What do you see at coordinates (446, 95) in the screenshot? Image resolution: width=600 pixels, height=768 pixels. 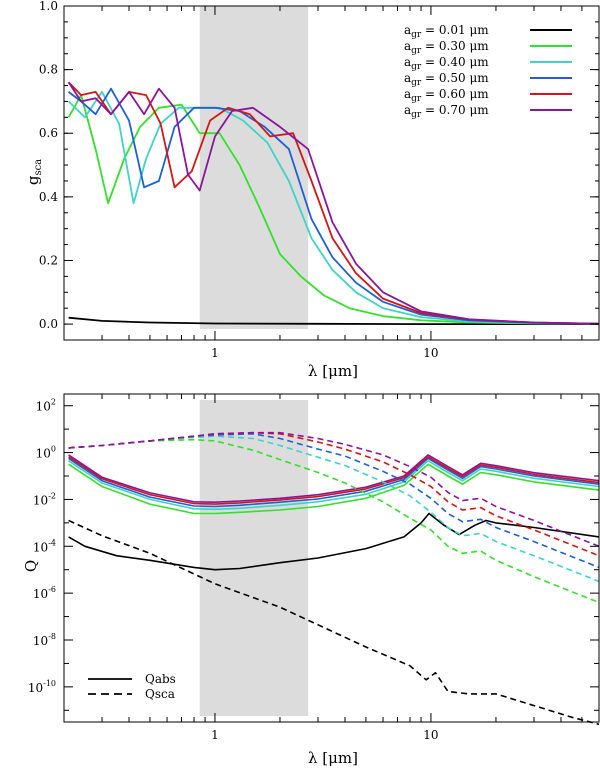 I see `legend-label: agr = 0.60 μm` at bounding box center [446, 95].